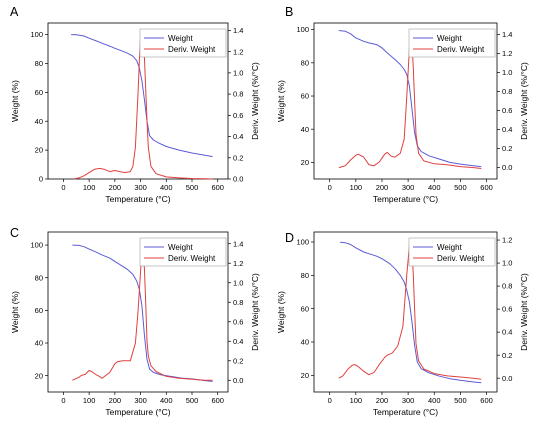 The width and height of the screenshot is (550, 430). I want to click on panel-label: A, so click(14, 12).